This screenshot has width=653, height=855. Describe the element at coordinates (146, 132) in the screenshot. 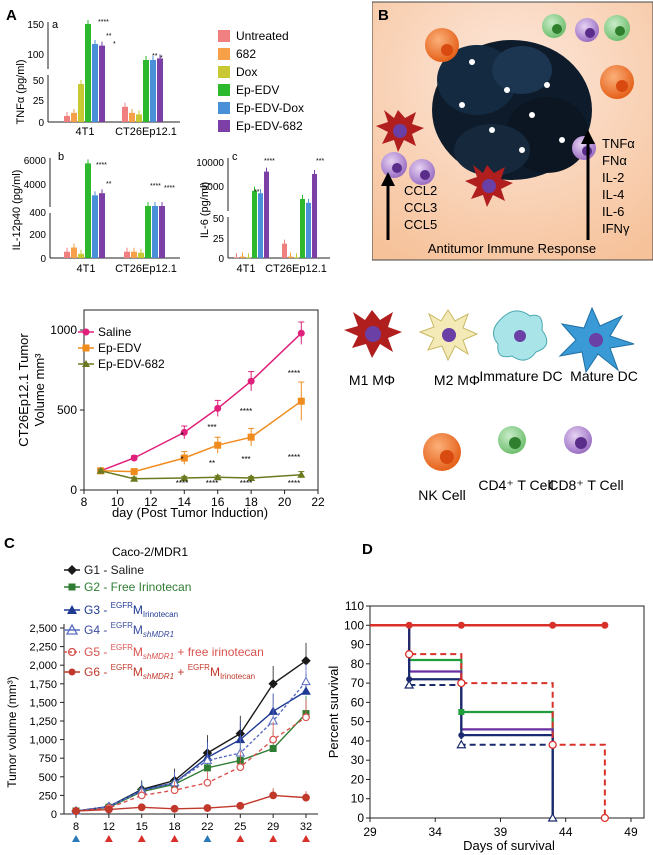

I see `chart-a-group-1: CT26Ep12.1` at that location.